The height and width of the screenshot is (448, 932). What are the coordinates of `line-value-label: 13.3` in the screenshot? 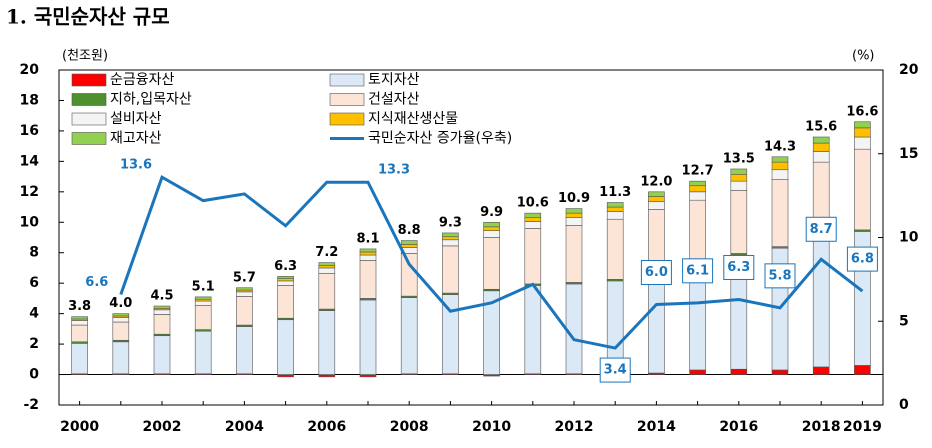 It's located at (394, 170).